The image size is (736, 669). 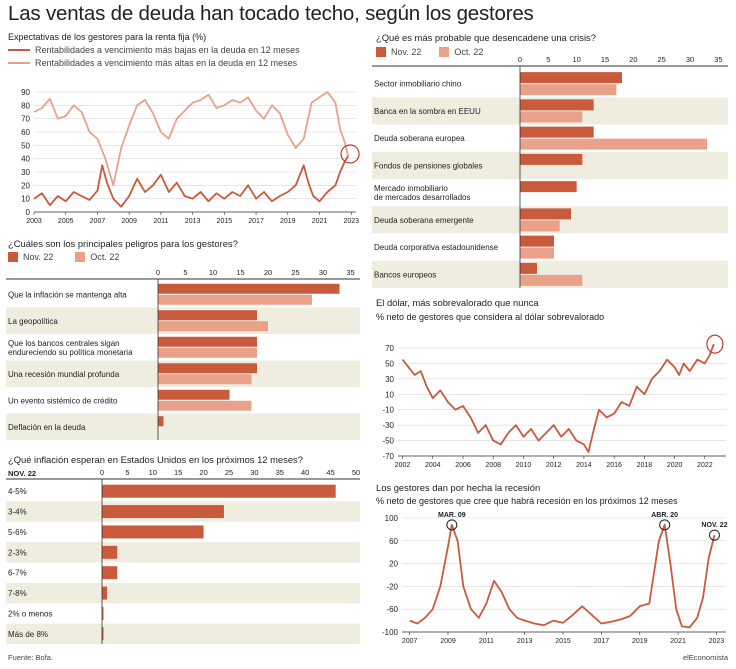 I want to click on x-tick-label: 2007, so click(x=410, y=641).